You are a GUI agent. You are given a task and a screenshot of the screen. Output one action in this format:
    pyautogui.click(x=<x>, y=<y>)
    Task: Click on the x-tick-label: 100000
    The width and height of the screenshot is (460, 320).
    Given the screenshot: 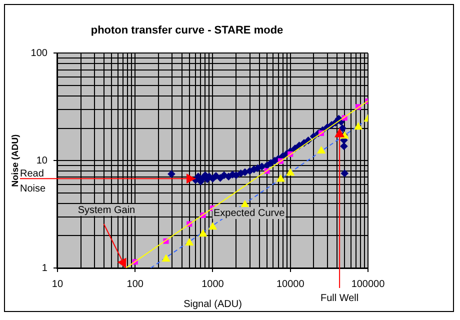 What is the action you would take?
    pyautogui.click(x=368, y=284)
    